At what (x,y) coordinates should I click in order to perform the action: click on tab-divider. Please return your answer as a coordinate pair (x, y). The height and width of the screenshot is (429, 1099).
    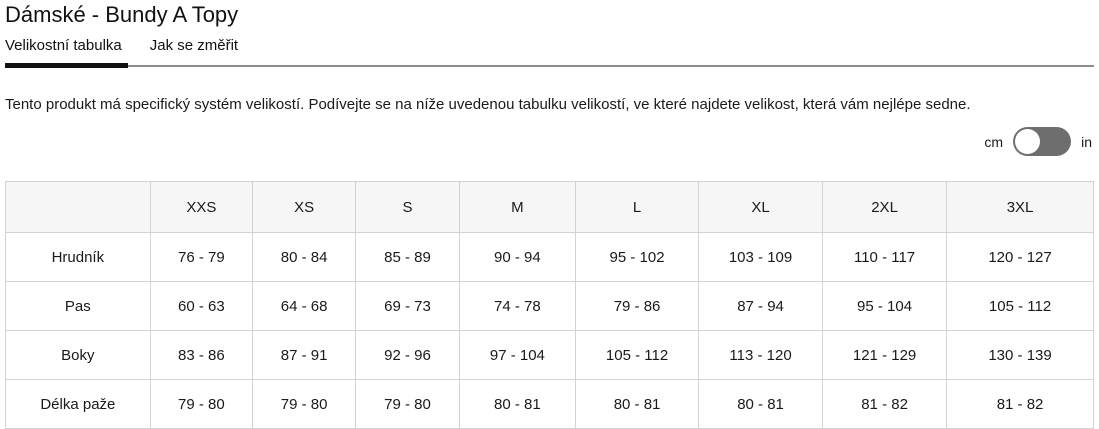
    Looking at the image, I should click on (549, 65).